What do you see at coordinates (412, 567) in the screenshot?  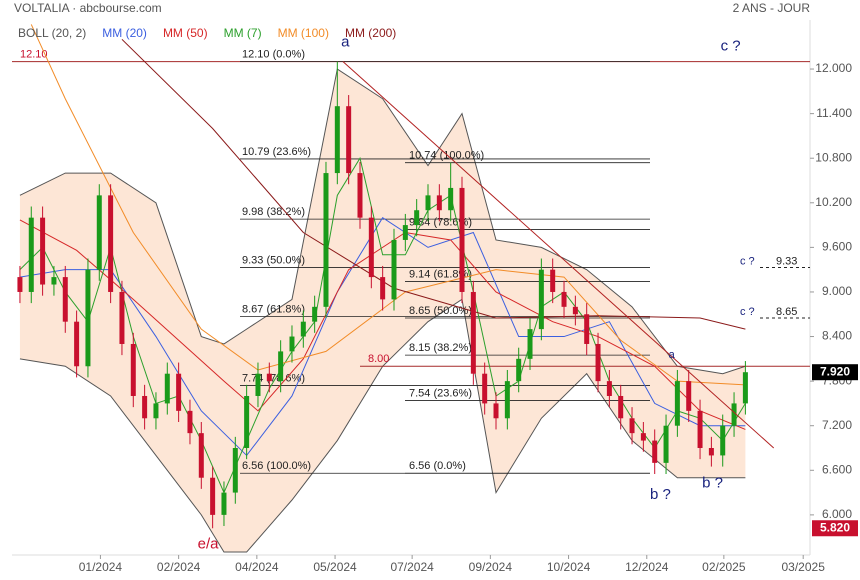 I see `x-tick-label: 07/2024` at bounding box center [412, 567].